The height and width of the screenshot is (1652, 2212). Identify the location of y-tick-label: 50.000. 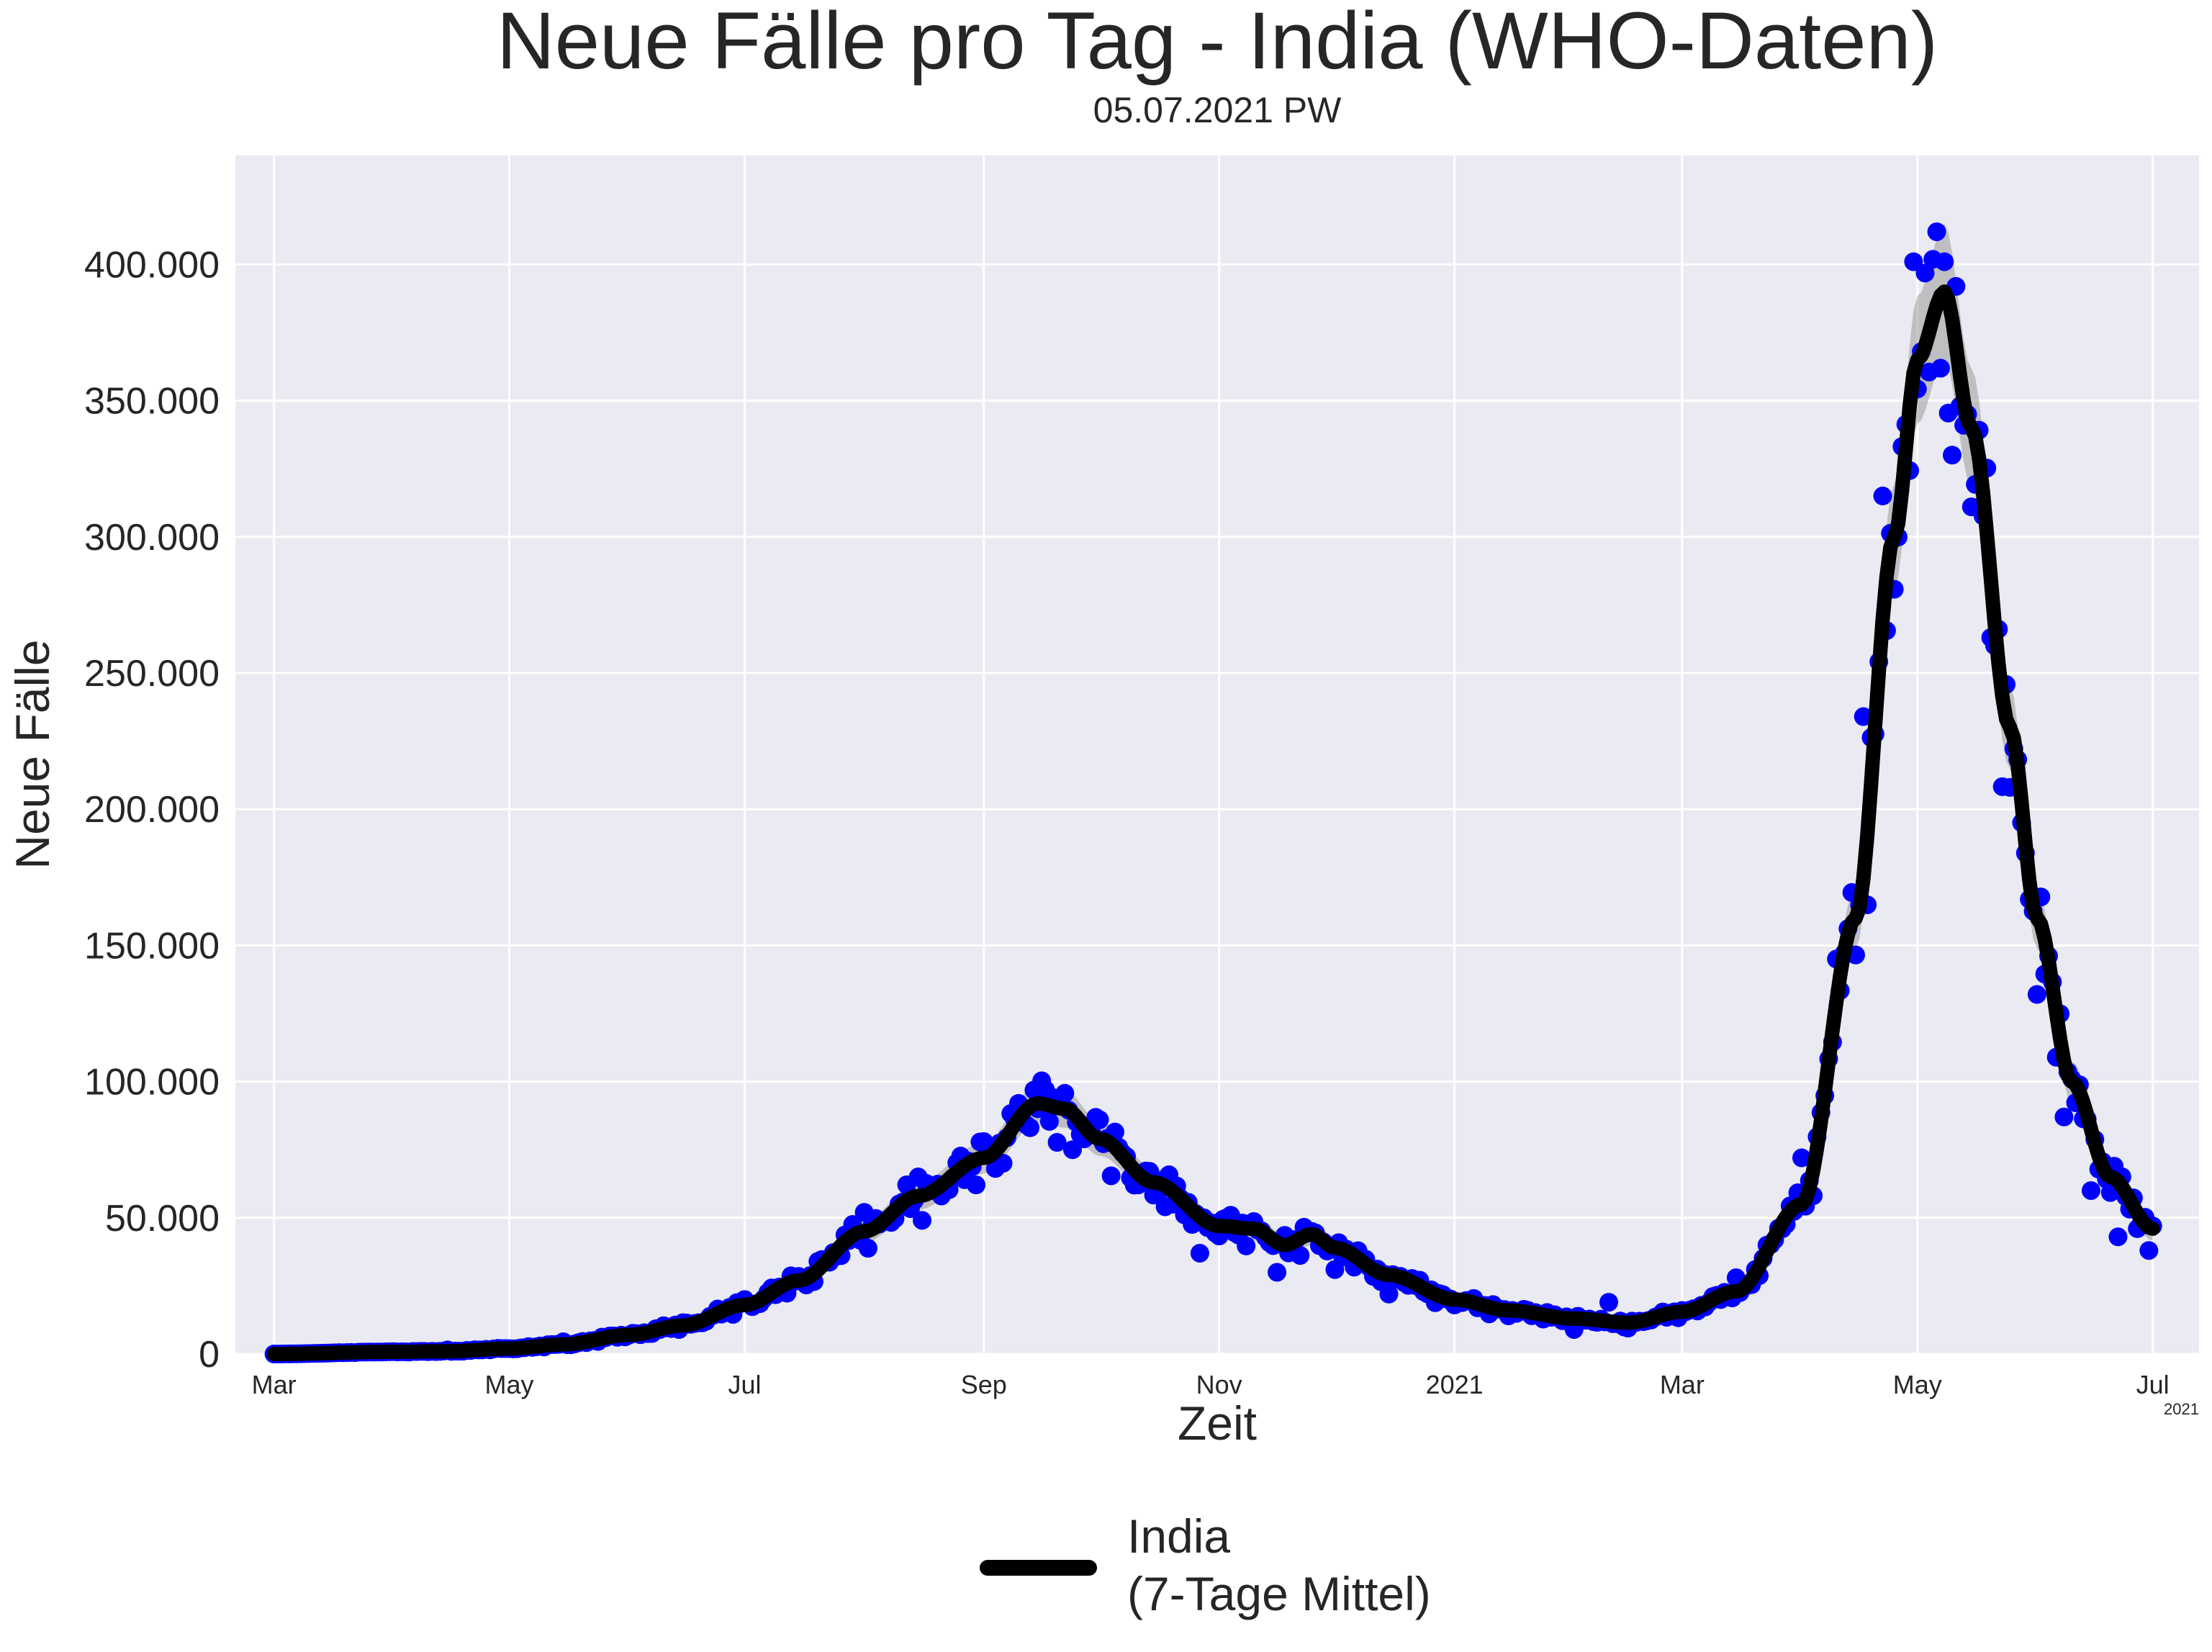
(162, 1219).